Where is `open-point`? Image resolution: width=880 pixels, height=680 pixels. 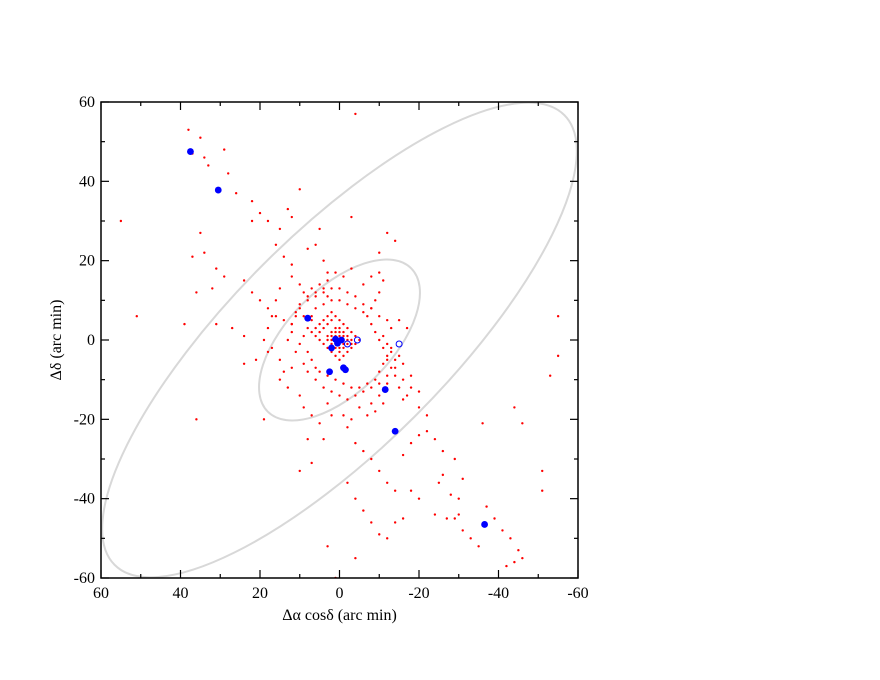
open-point is located at coordinates (399, 344).